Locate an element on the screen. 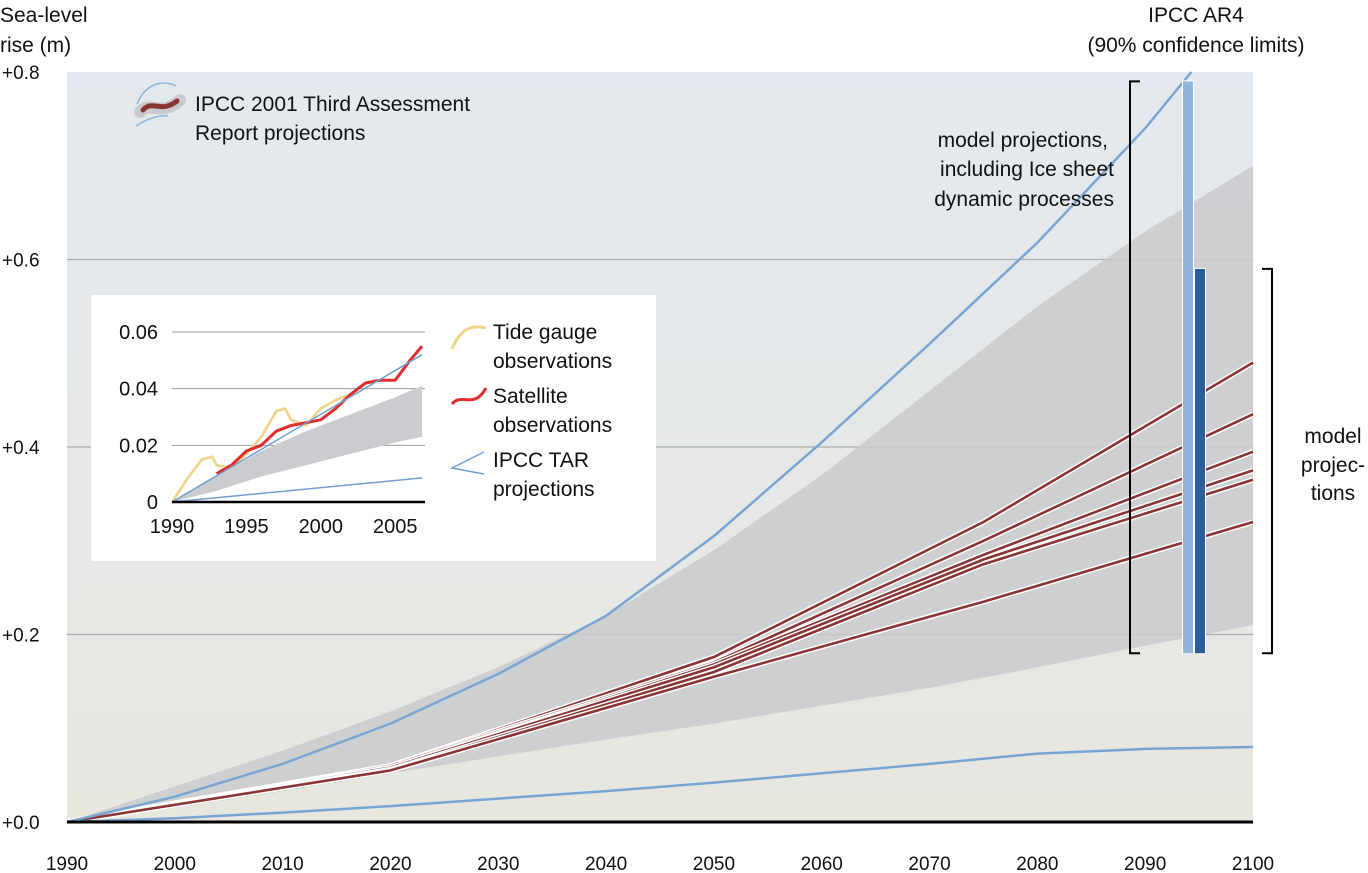 The height and width of the screenshot is (873, 1368). inset-y-tick-label: 0.04 is located at coordinates (138, 390).